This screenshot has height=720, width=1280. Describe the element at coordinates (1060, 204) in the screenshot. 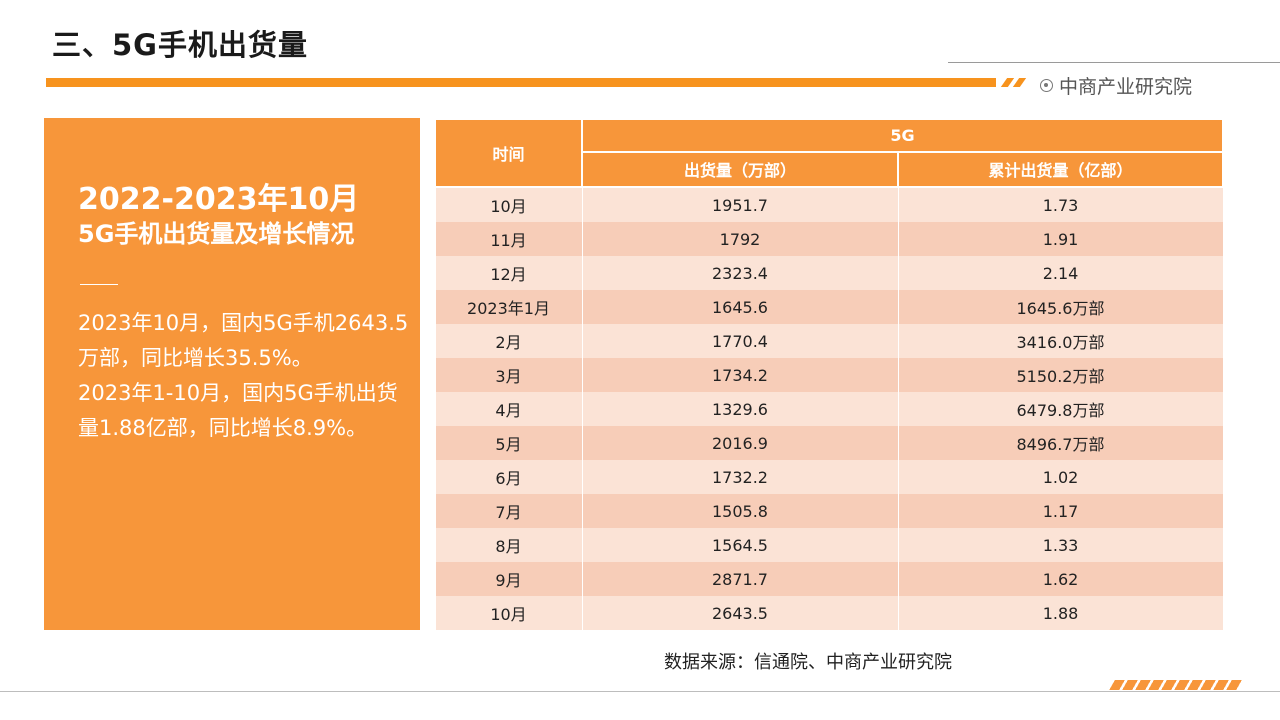

I see `cell-cumulative: 1.73` at that location.